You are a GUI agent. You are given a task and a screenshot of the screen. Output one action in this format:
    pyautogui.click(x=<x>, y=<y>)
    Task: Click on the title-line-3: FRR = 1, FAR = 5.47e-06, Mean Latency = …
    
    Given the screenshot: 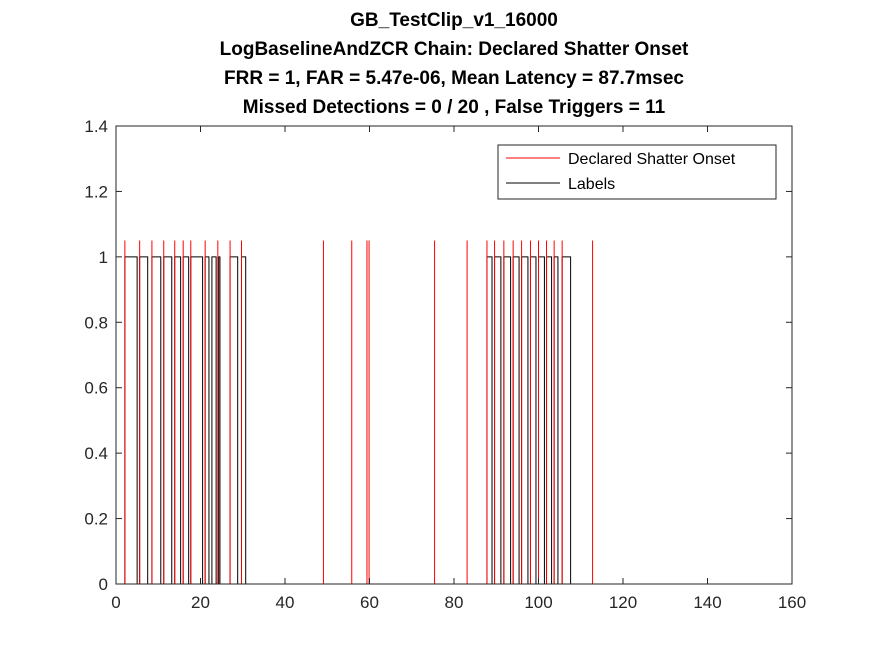 What is the action you would take?
    pyautogui.click(x=454, y=78)
    